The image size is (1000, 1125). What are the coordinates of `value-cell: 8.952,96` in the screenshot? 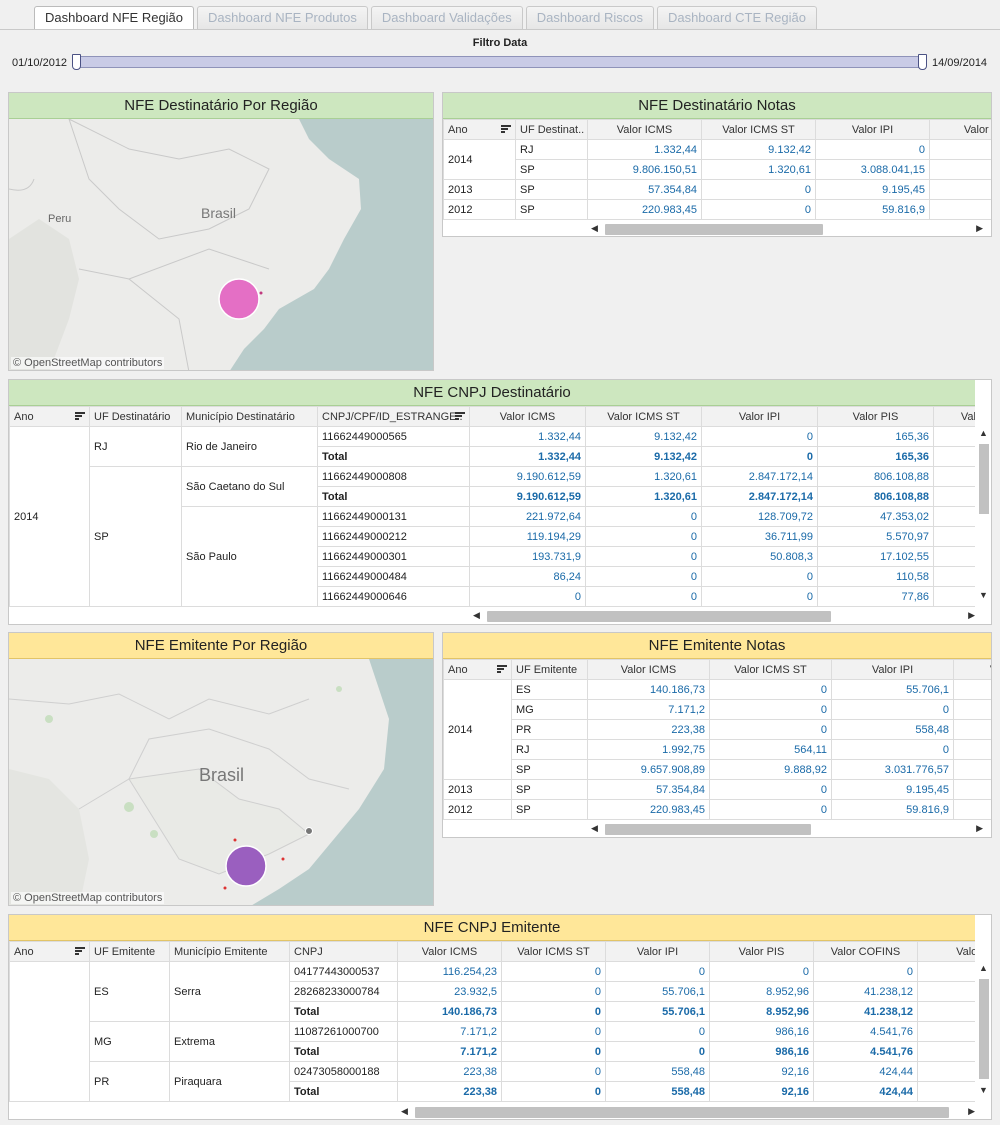 It's located at (761, 1011).